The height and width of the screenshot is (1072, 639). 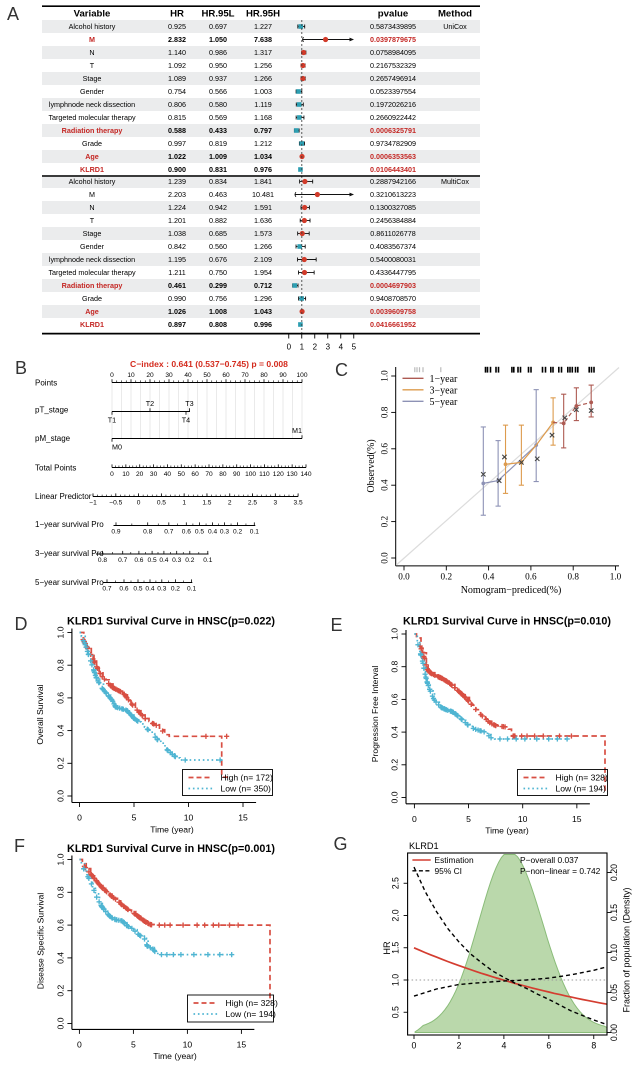 What do you see at coordinates (117, 447) in the screenshot?
I see `svg-text: M0` at bounding box center [117, 447].